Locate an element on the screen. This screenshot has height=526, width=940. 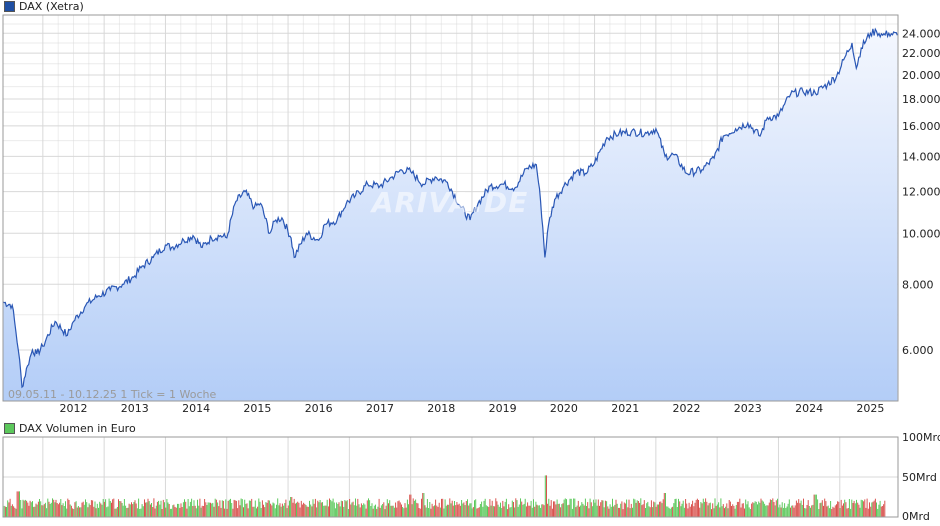
y-tick-label: 20.000 is located at coordinates (921, 75).